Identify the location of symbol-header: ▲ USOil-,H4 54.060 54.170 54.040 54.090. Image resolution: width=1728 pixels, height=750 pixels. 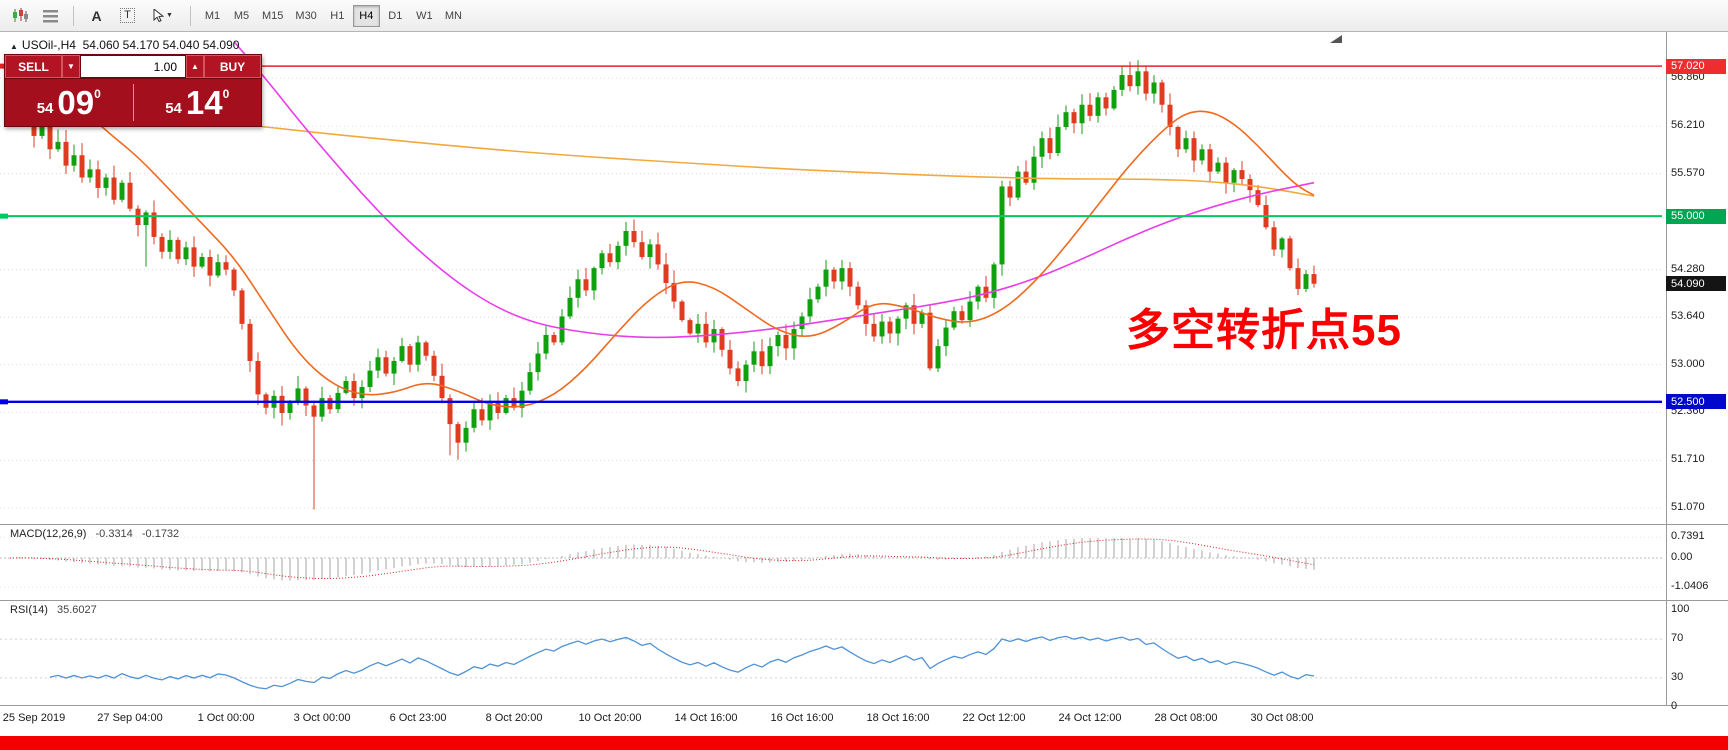
(124, 45).